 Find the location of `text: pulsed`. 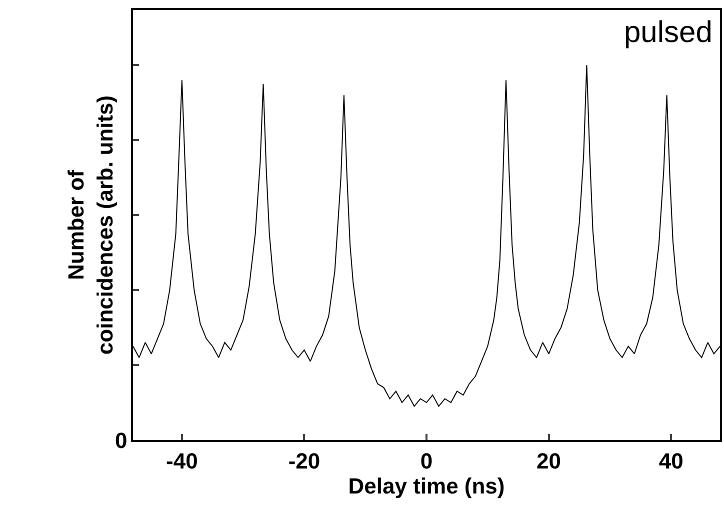

text: pulsed is located at coordinates (668, 32).